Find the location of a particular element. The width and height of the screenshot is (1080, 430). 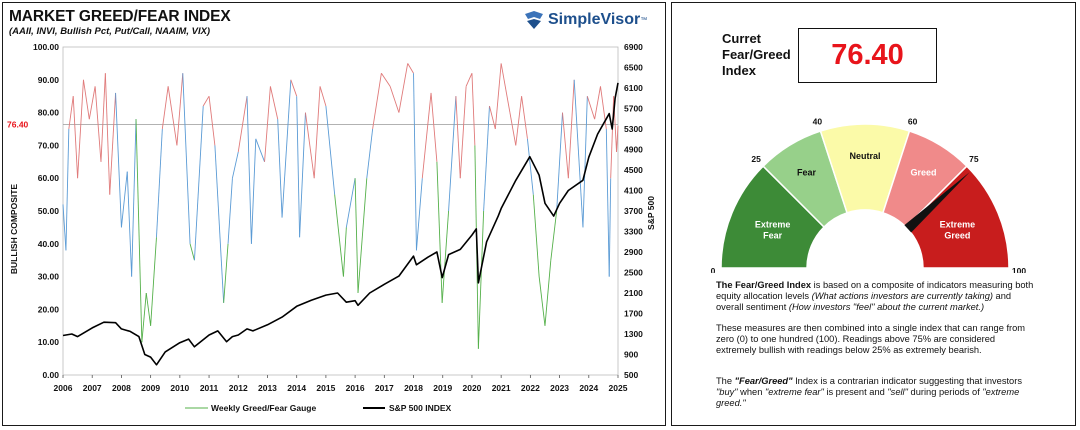

right-tick-label: 5300 is located at coordinates (633, 129).